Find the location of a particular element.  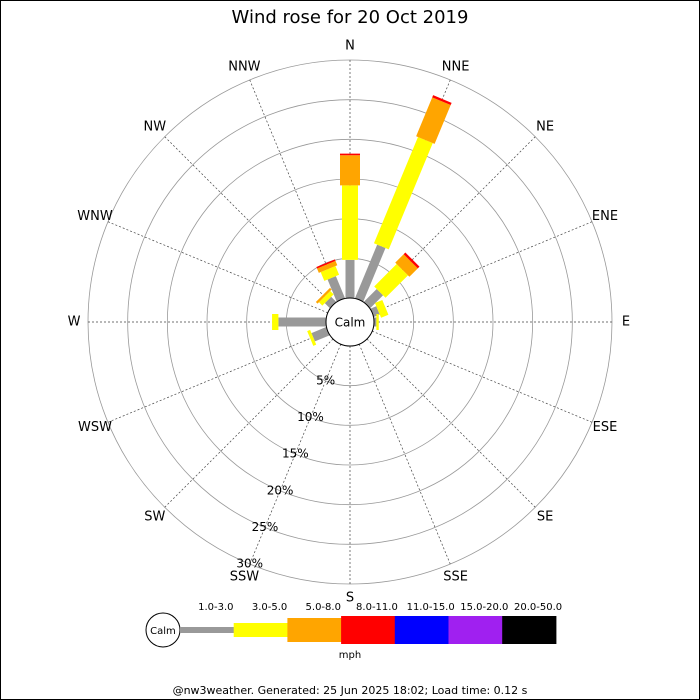

legend-label: 5.0-8.0 is located at coordinates (323, 607).